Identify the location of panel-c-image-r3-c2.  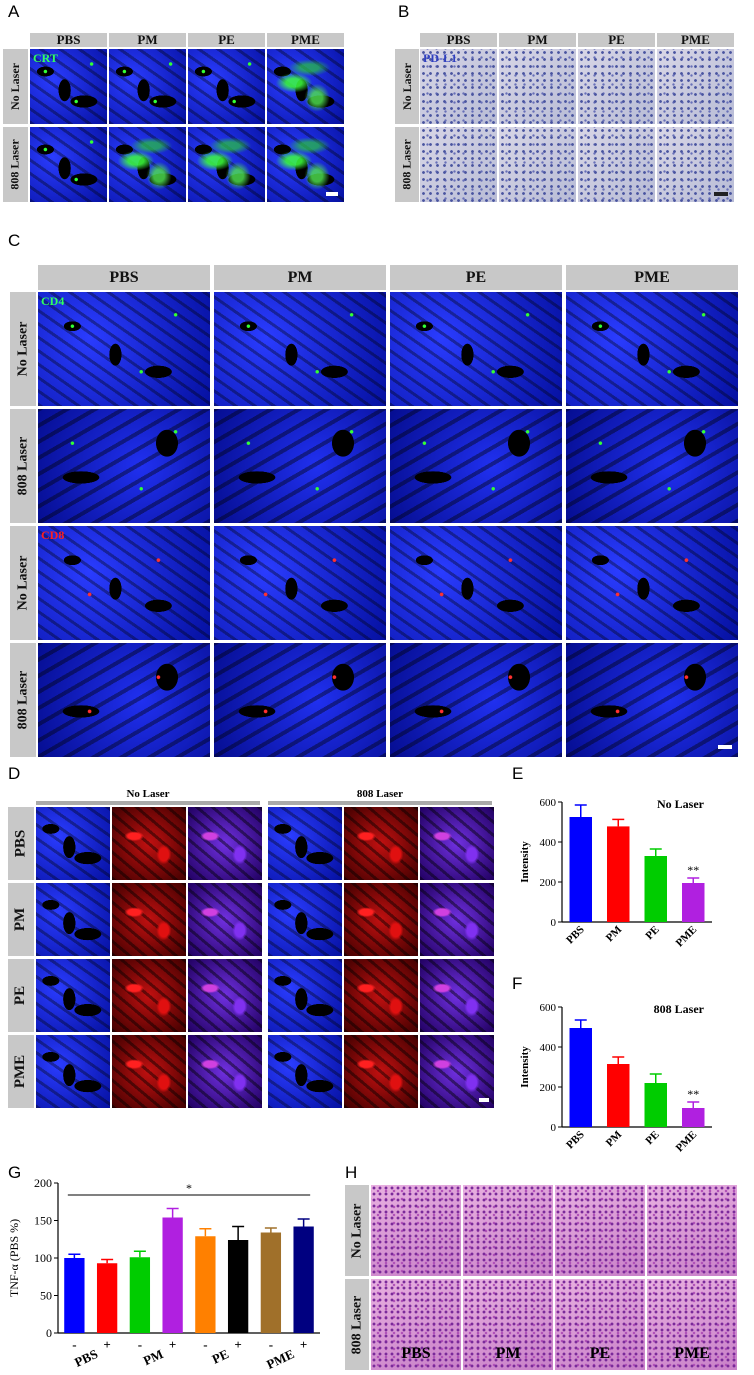
(300, 583).